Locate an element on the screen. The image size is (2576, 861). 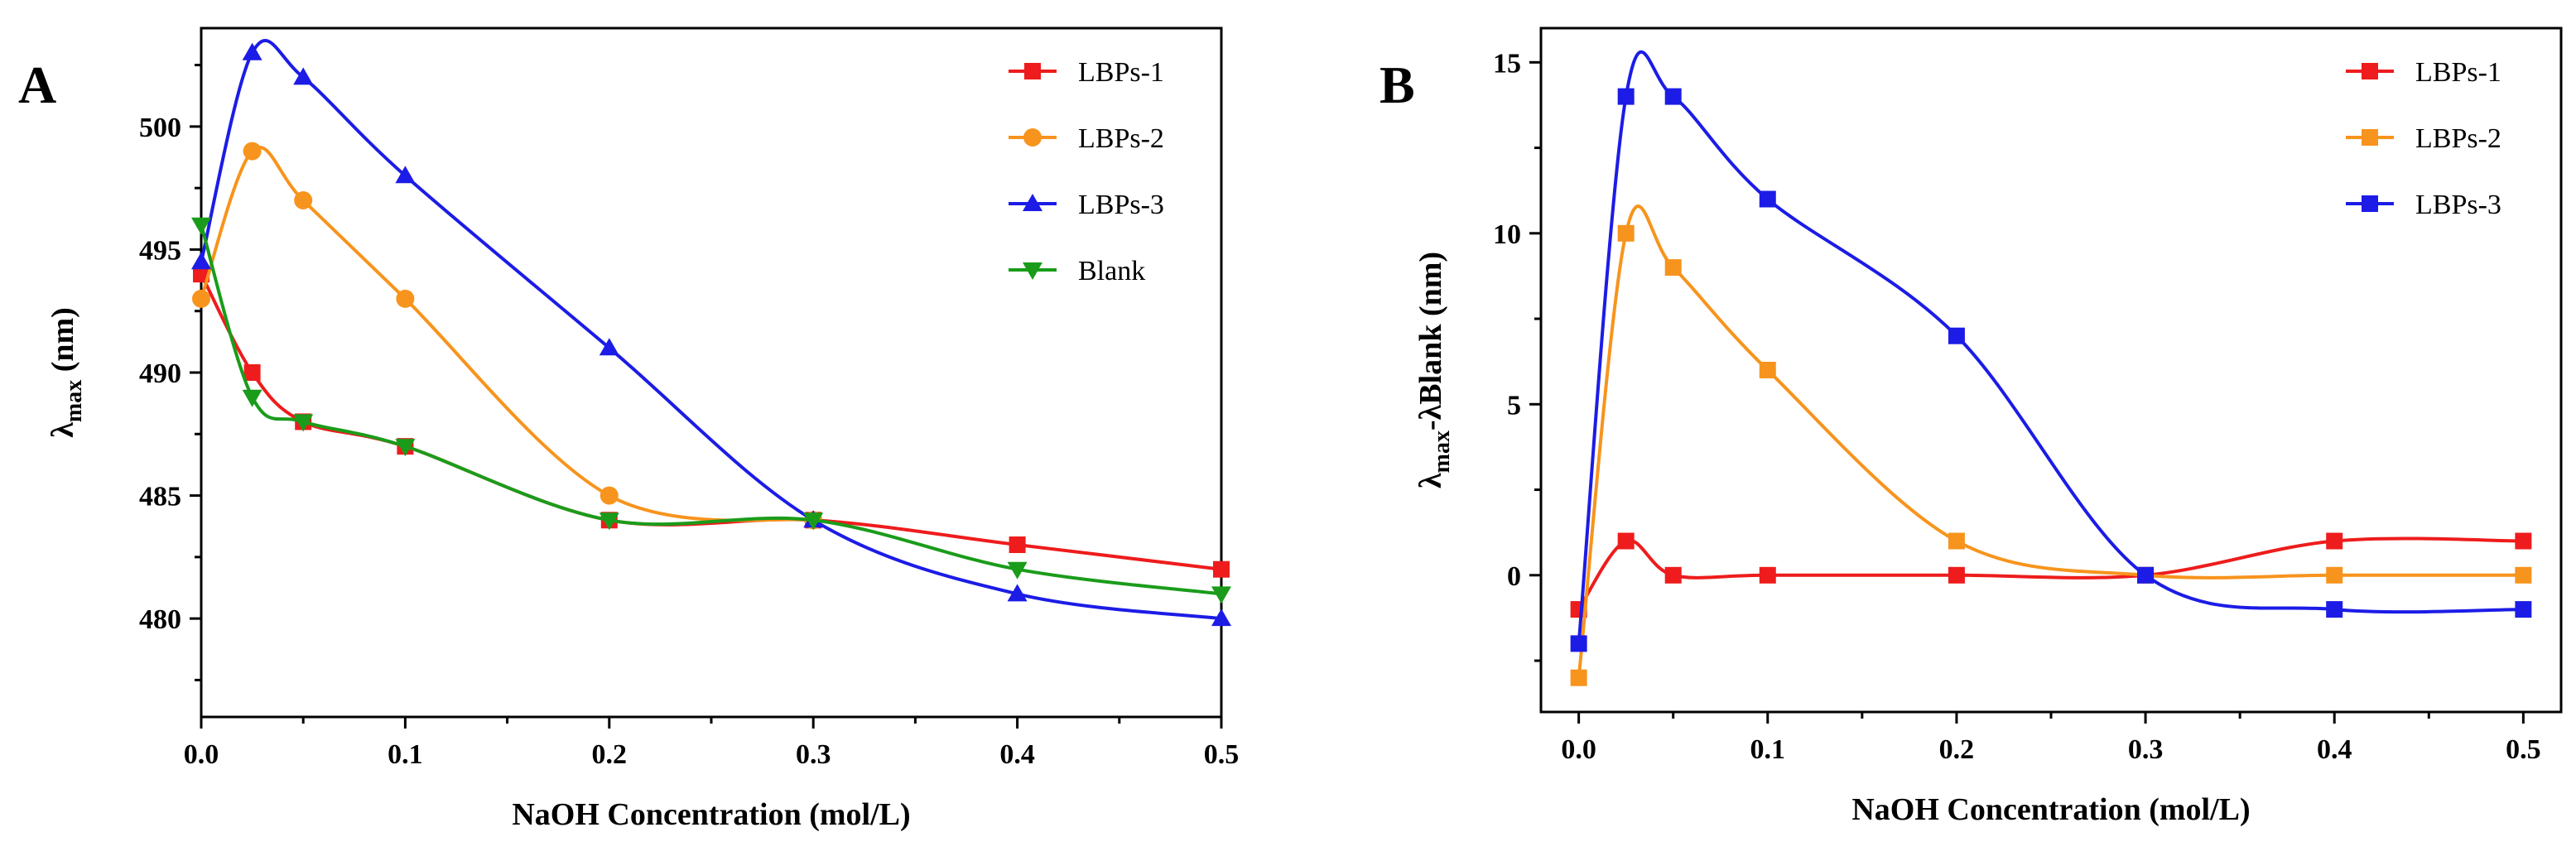
panel-letter: A is located at coordinates (37, 84).